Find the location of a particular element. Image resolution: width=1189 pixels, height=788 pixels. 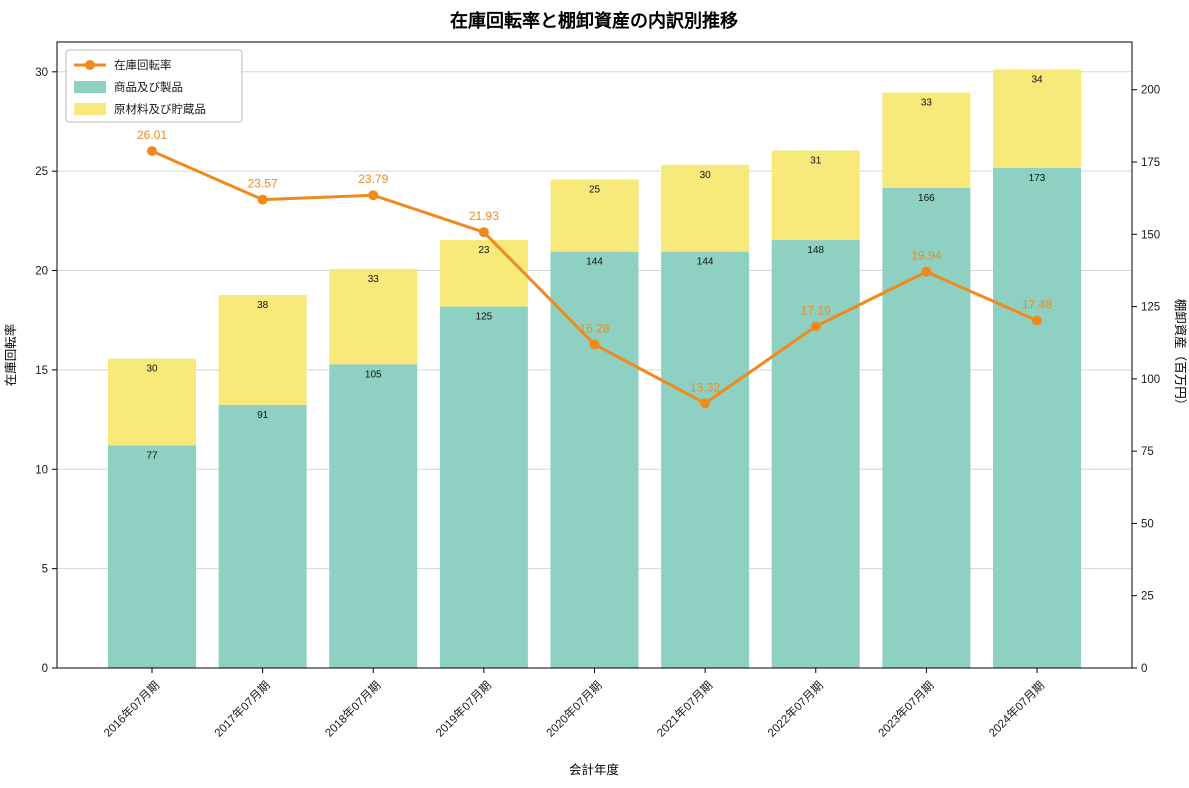

y-tick-label-left: 20 is located at coordinates (41, 272).